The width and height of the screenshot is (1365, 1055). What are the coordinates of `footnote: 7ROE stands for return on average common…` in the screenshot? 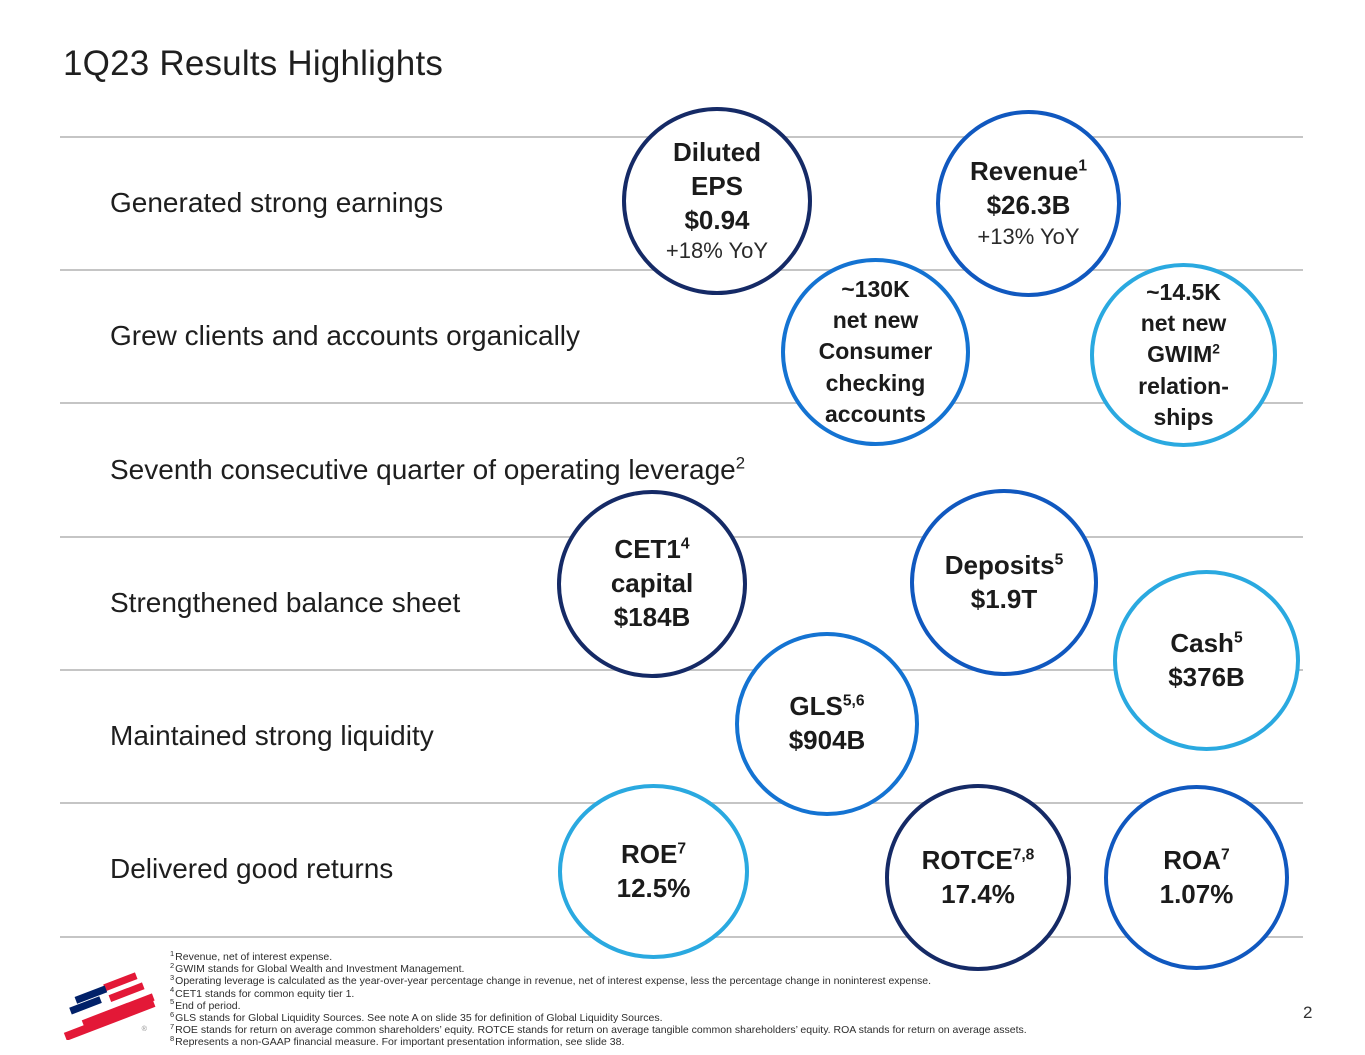 It's located at (598, 1029).